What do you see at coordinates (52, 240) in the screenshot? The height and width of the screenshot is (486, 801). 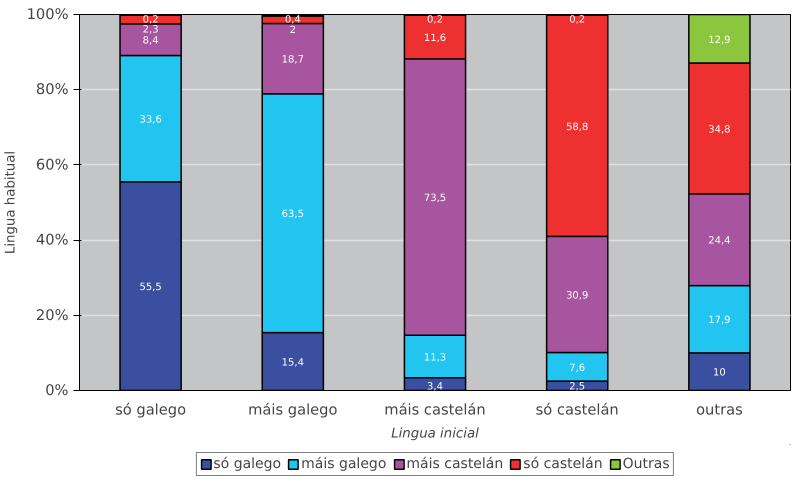 I see `y-tick-label: 40%` at bounding box center [52, 240].